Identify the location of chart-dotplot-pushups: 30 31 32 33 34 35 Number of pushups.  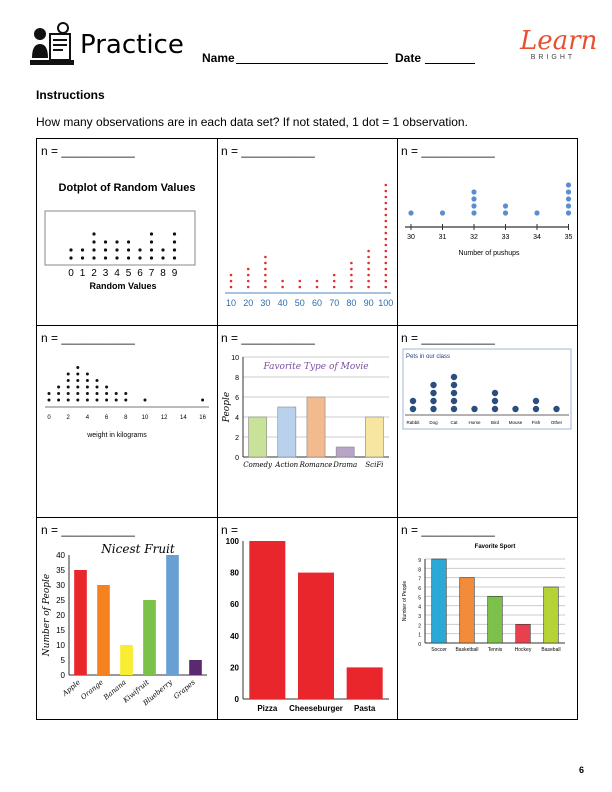
(488, 219).